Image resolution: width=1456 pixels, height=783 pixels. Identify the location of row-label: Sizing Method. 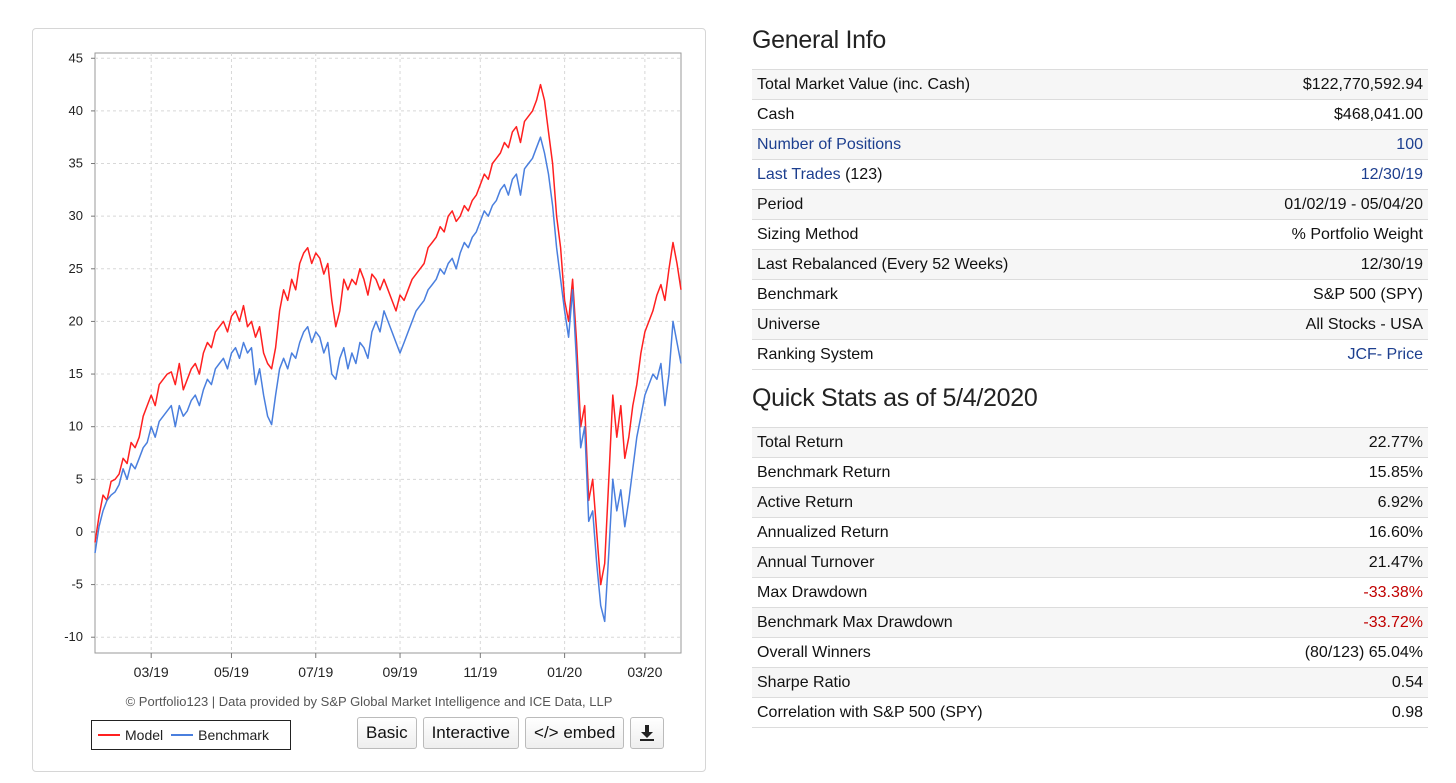
(967, 234).